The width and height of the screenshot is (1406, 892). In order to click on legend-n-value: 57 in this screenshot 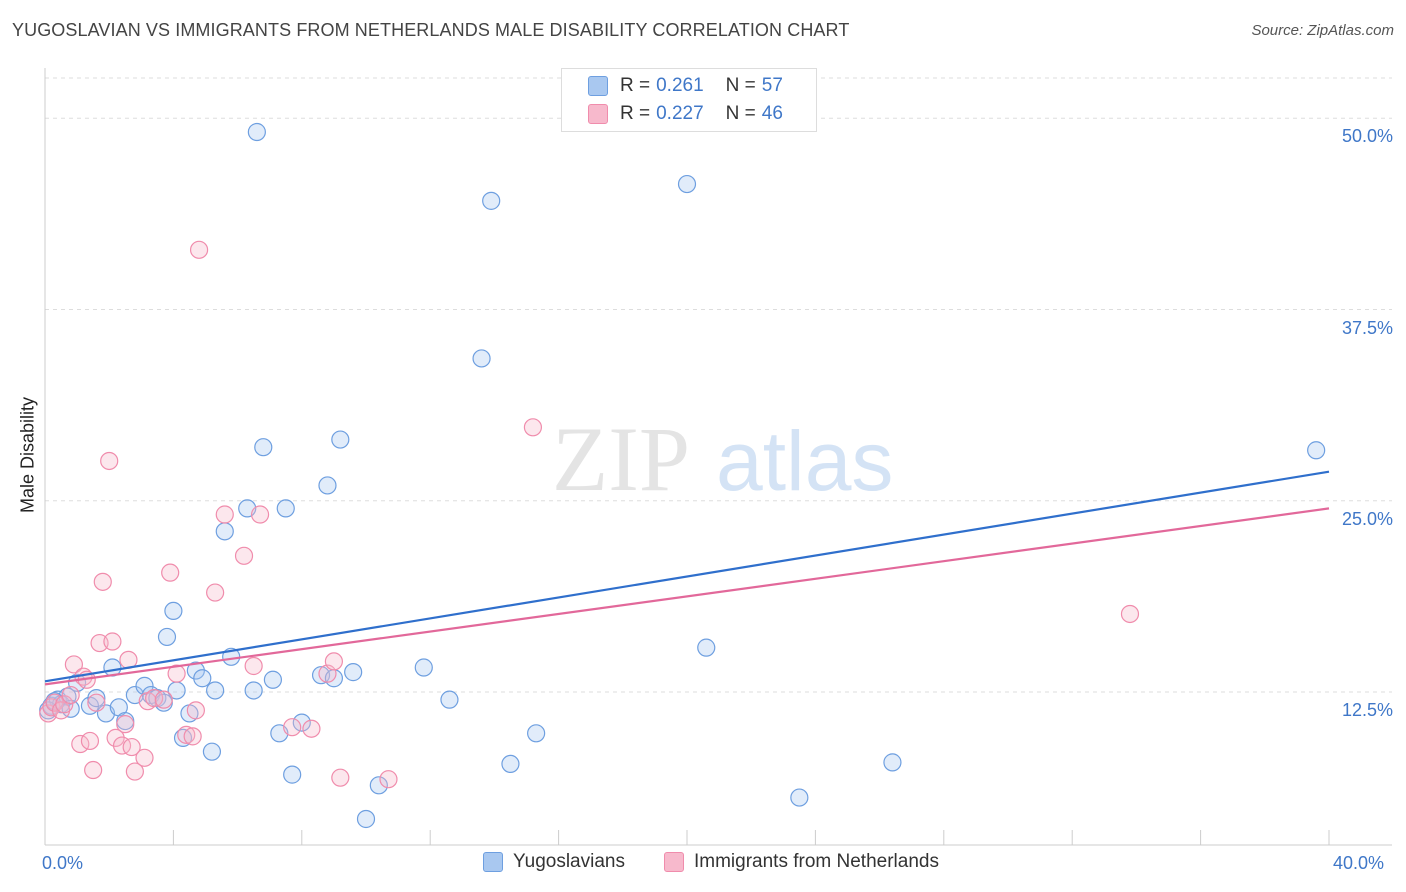, I will do `click(772, 85)`.